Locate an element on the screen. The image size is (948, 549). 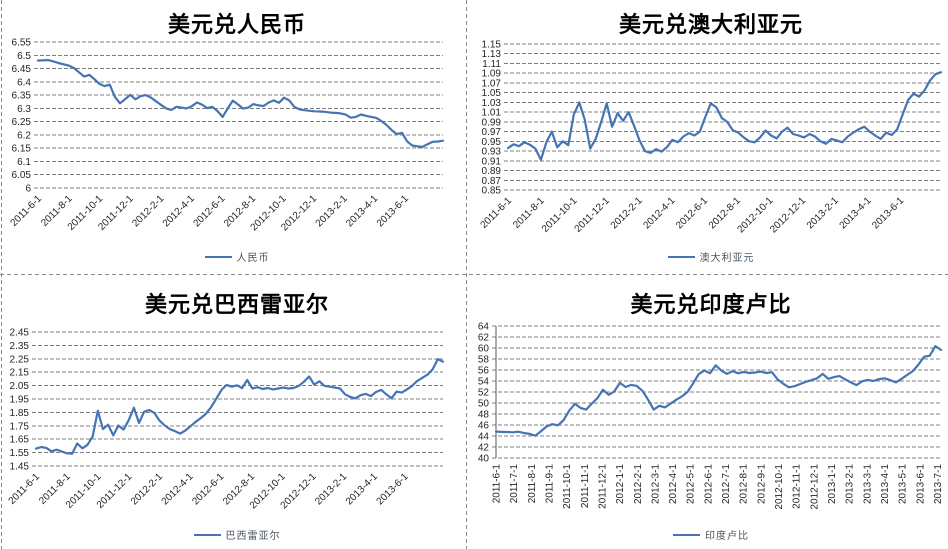
aud-chart-title: 美元兑澳大利亚元 is located at coordinates (710, 24).